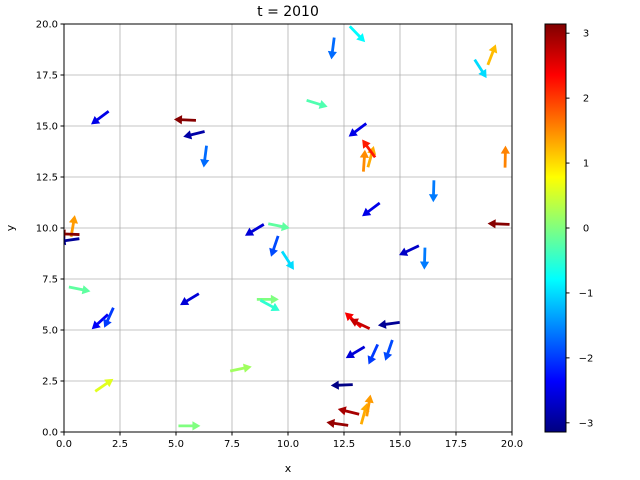  What do you see at coordinates (288, 444) in the screenshot?
I see `x-tick-label: 10.0` at bounding box center [288, 444].